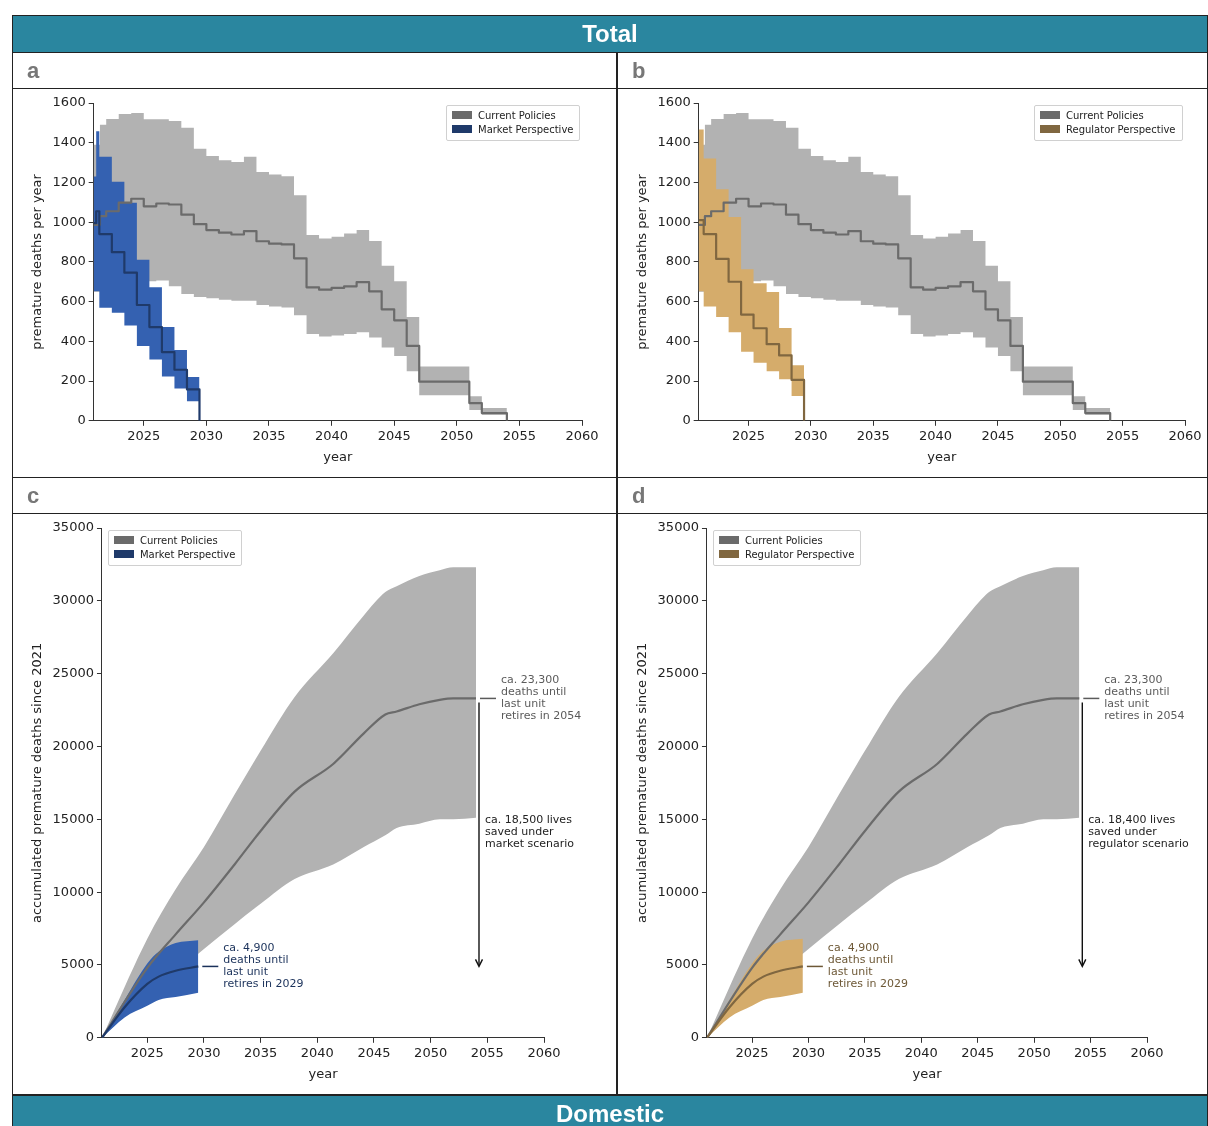 Image resolution: width=1208 pixels, height=1126 pixels. What do you see at coordinates (610, 34) in the screenshot?
I see `text: Total` at bounding box center [610, 34].